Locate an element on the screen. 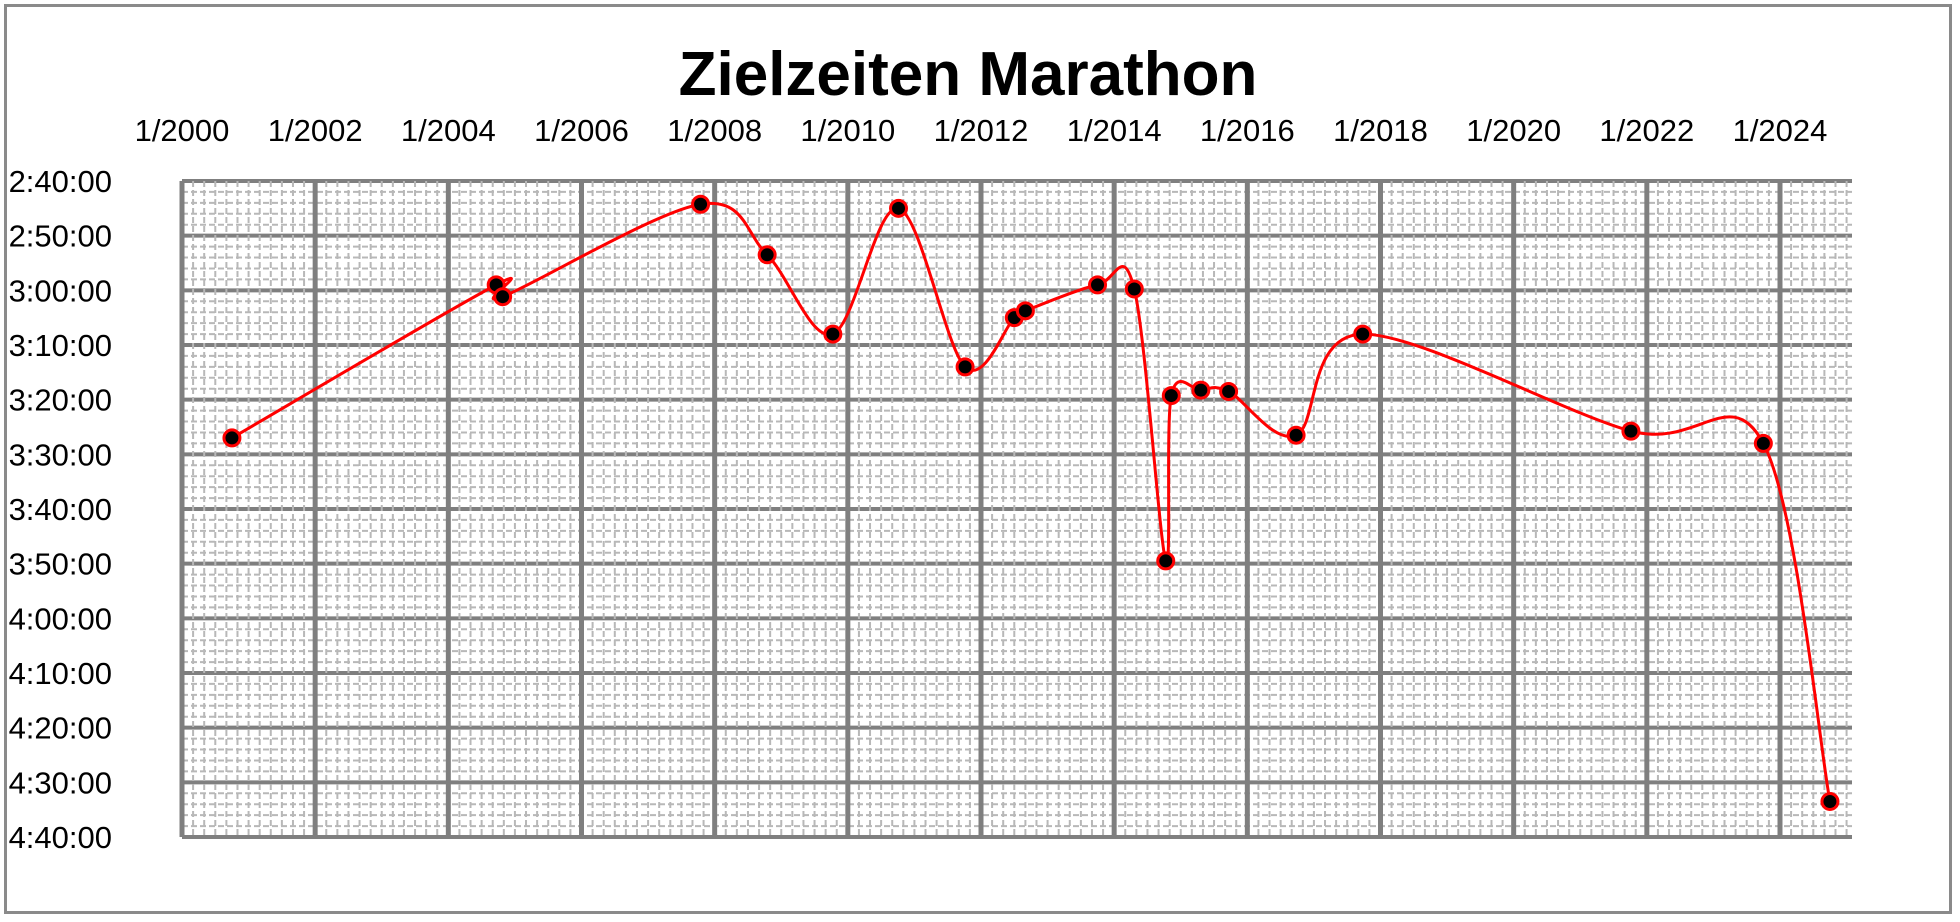 Image resolution: width=1960 pixels, height=922 pixels. x-tick-label: 1/2016 is located at coordinates (1247, 130).